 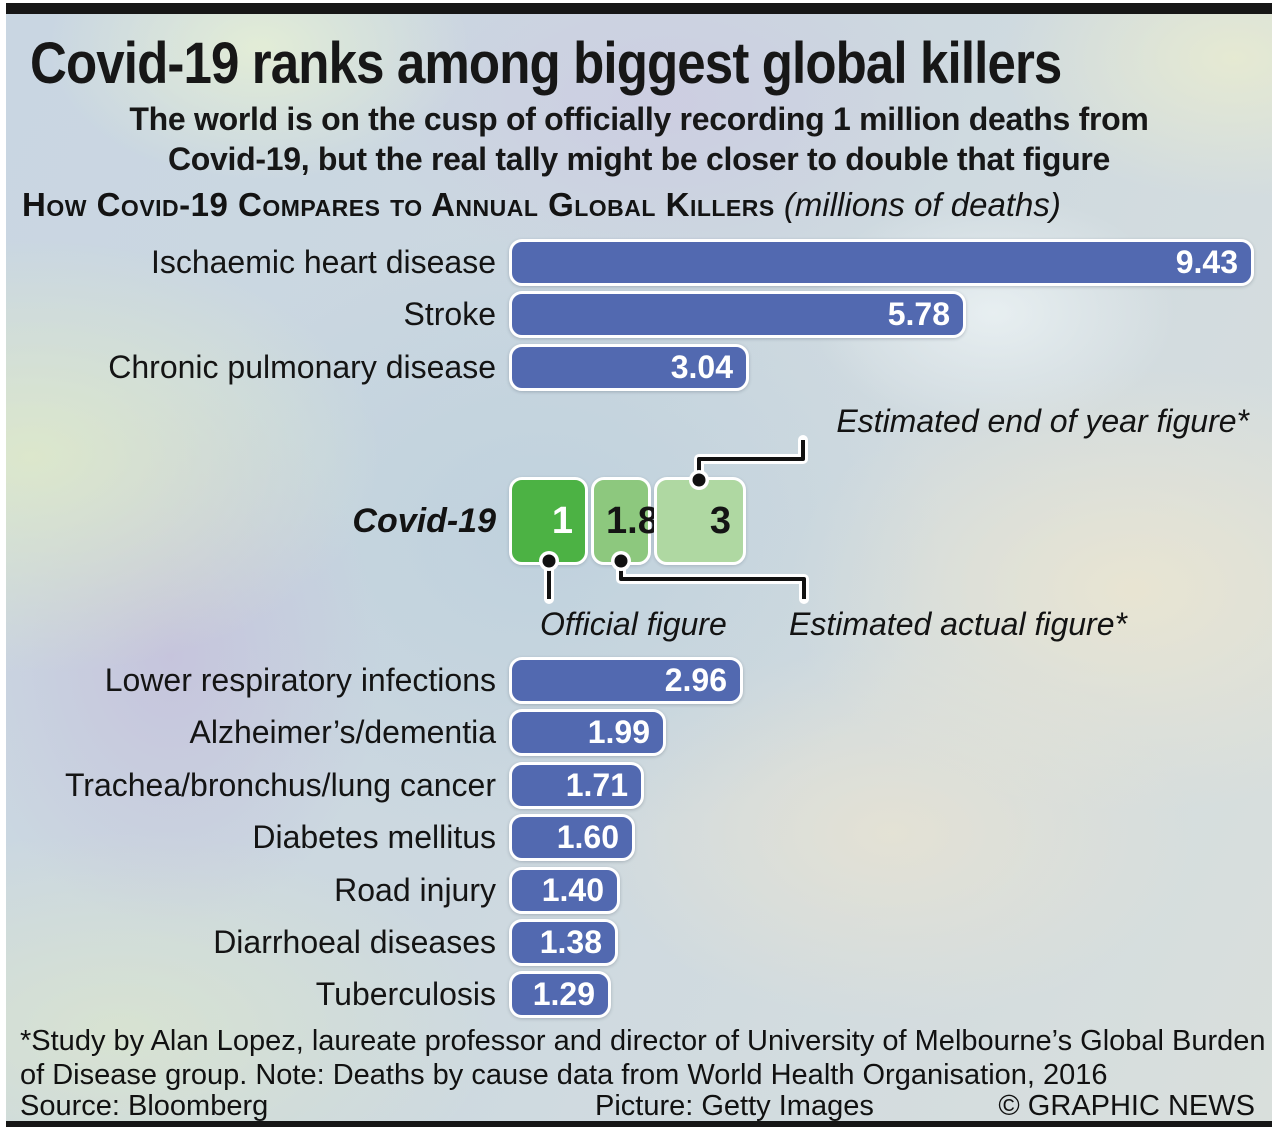 I want to click on bar-value: 1.60, so click(x=587, y=837).